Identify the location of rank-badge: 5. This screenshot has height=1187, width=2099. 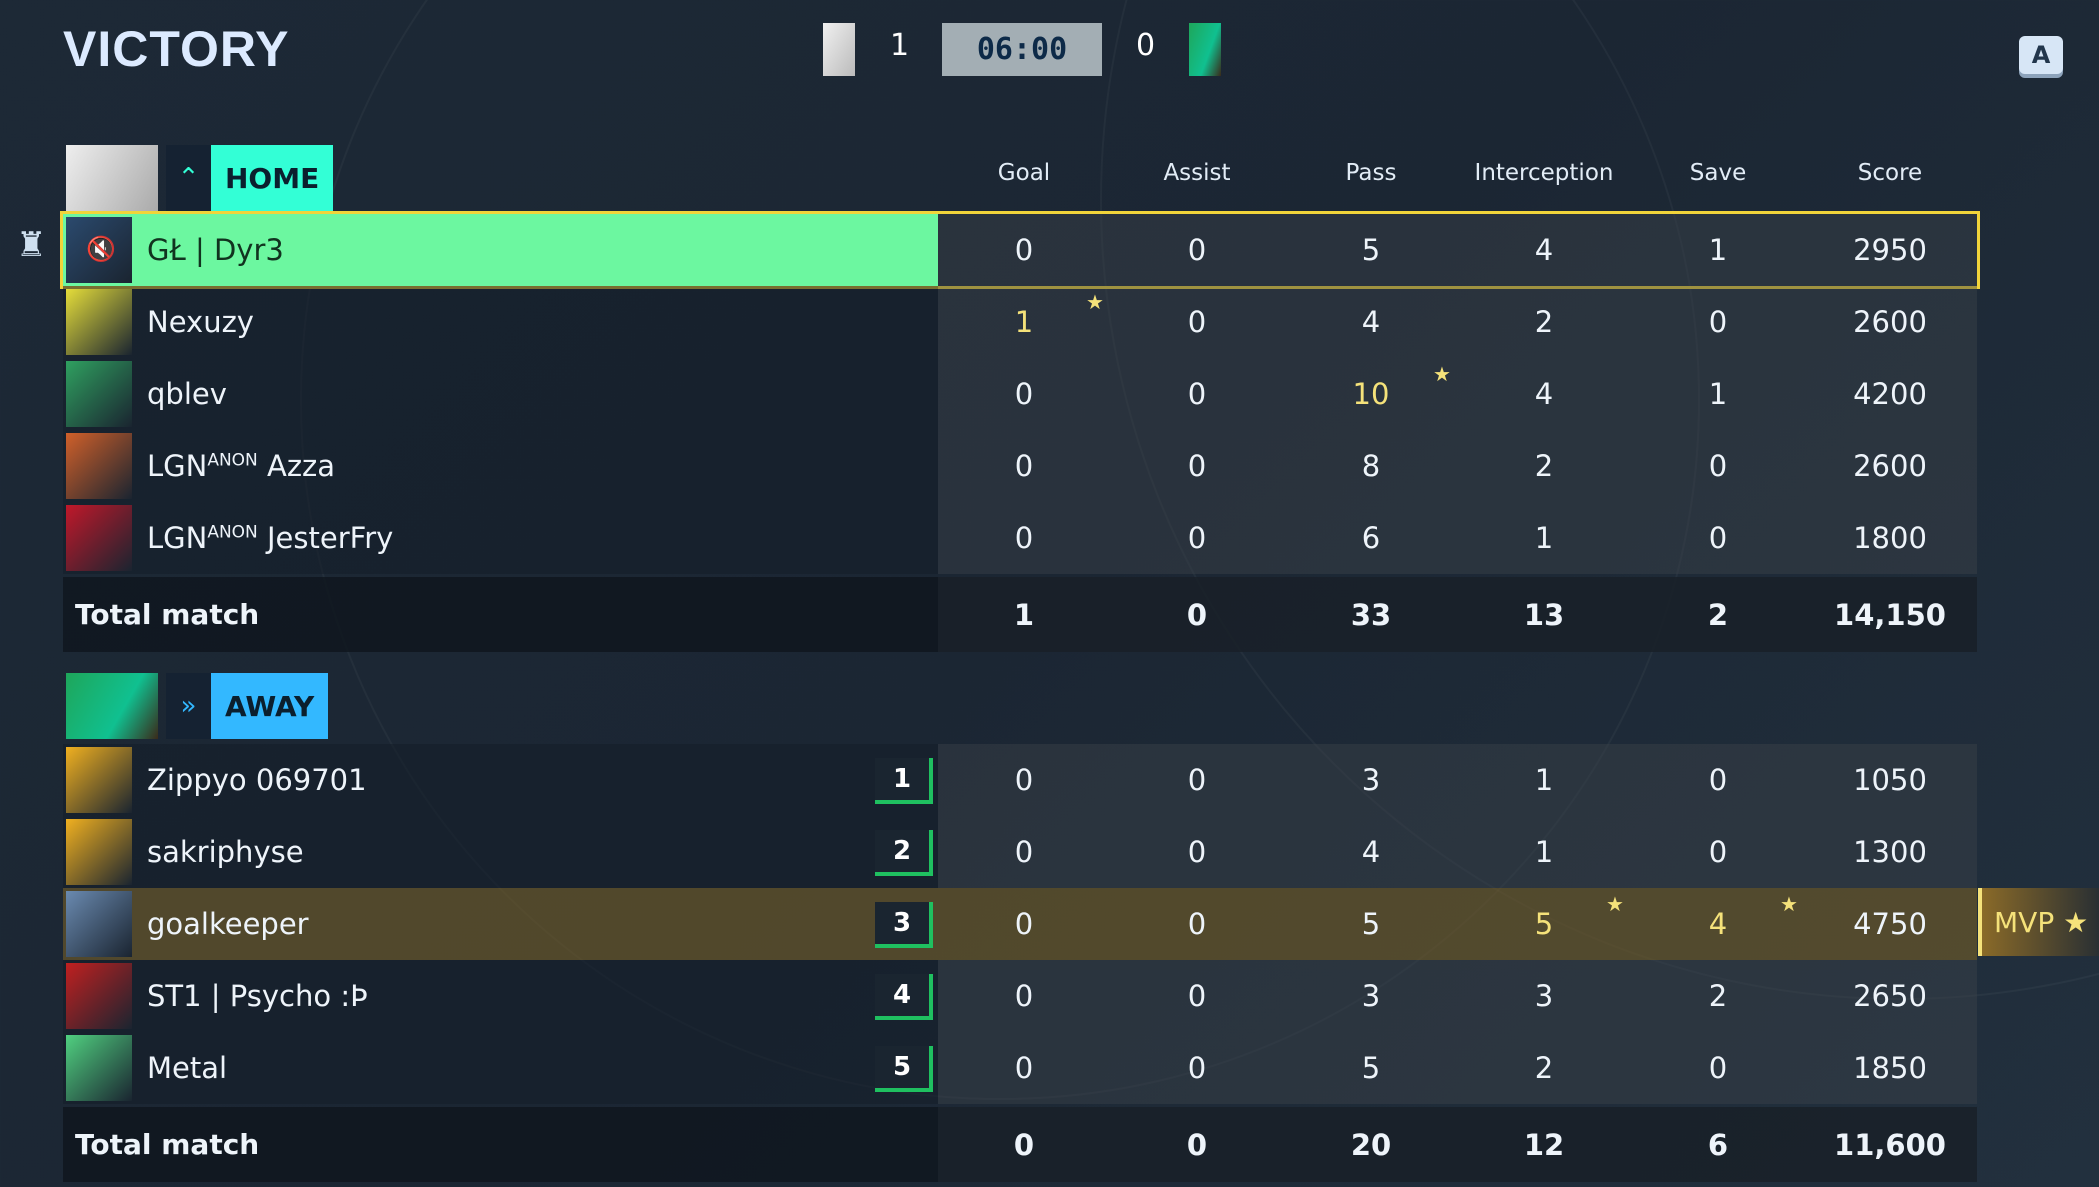
(904, 1069).